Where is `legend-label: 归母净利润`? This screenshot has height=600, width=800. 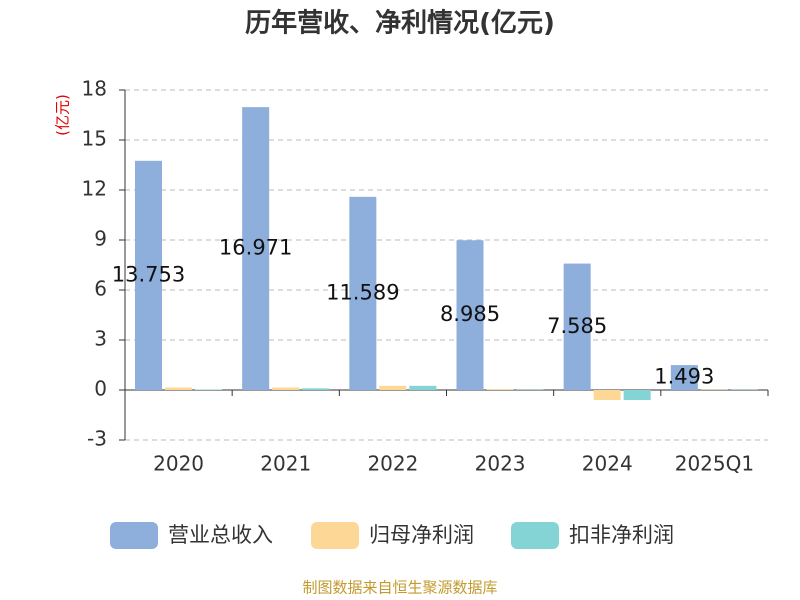 legend-label: 归母净利润 is located at coordinates (421, 535).